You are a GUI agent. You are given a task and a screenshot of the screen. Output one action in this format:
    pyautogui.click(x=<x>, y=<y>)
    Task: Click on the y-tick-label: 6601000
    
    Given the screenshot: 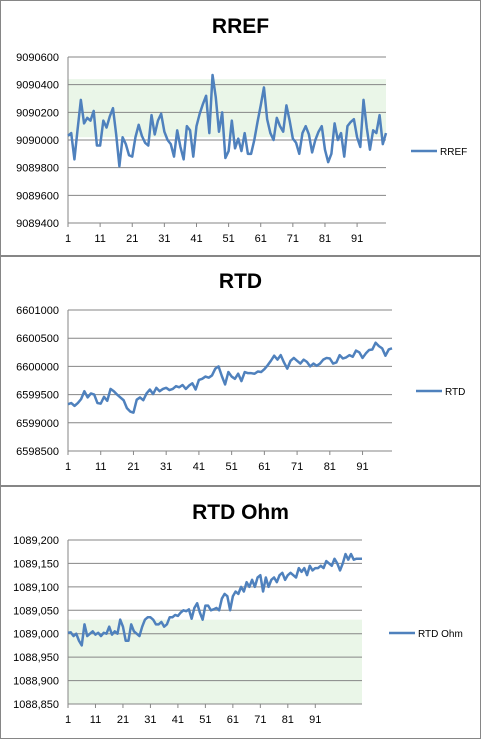 What is the action you would take?
    pyautogui.click(x=37, y=311)
    